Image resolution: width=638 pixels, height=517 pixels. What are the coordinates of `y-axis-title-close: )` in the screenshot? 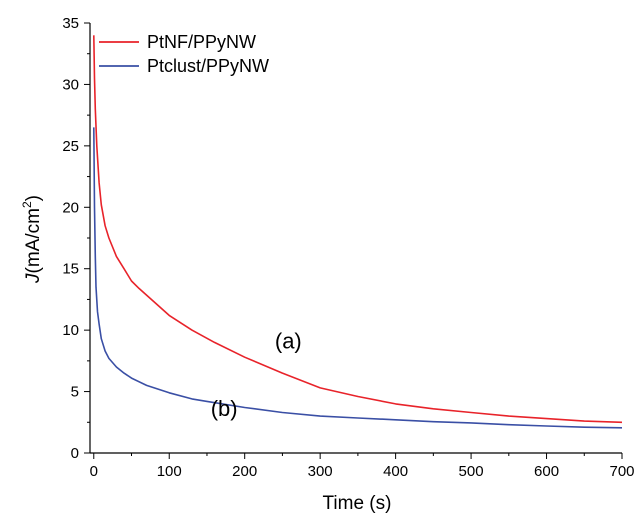 It's located at (33, 198).